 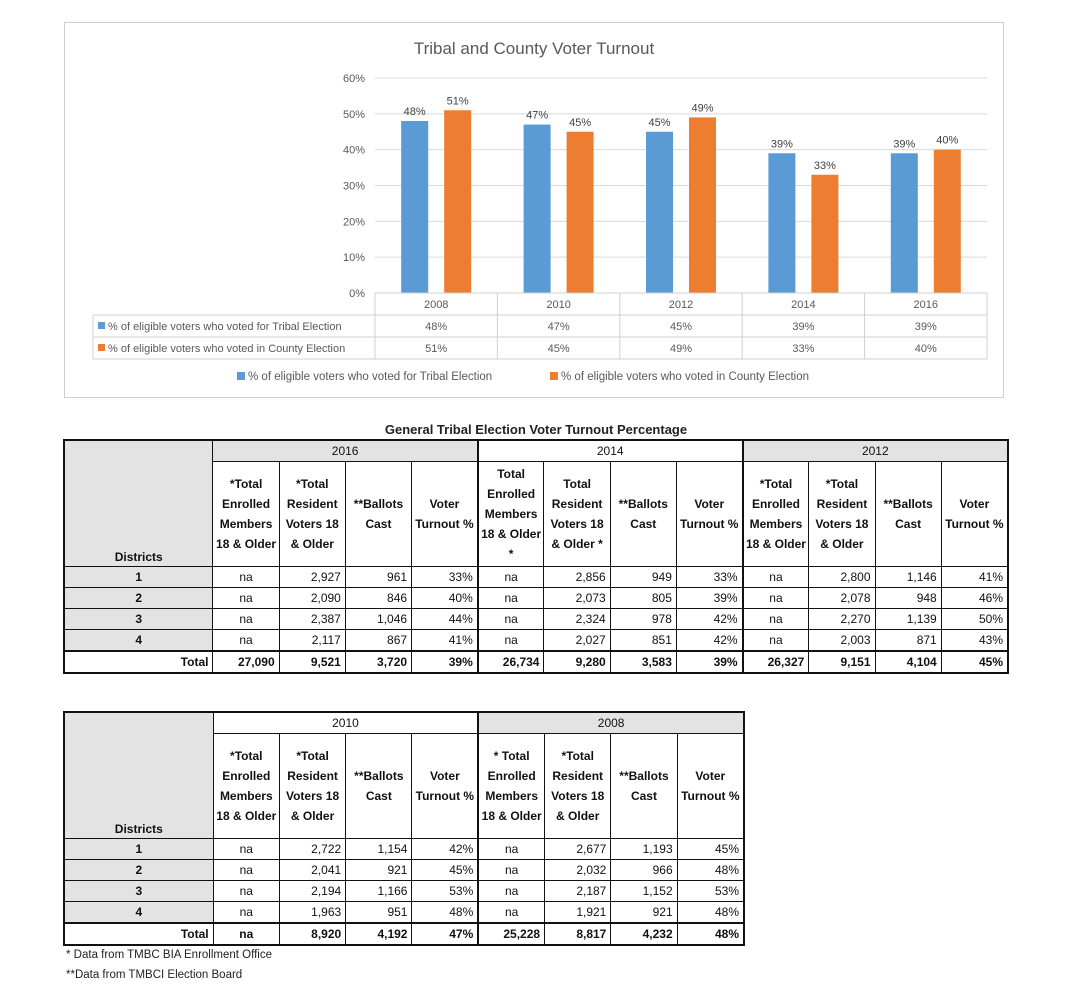 I want to click on data-table-value: 47%, so click(x=559, y=327).